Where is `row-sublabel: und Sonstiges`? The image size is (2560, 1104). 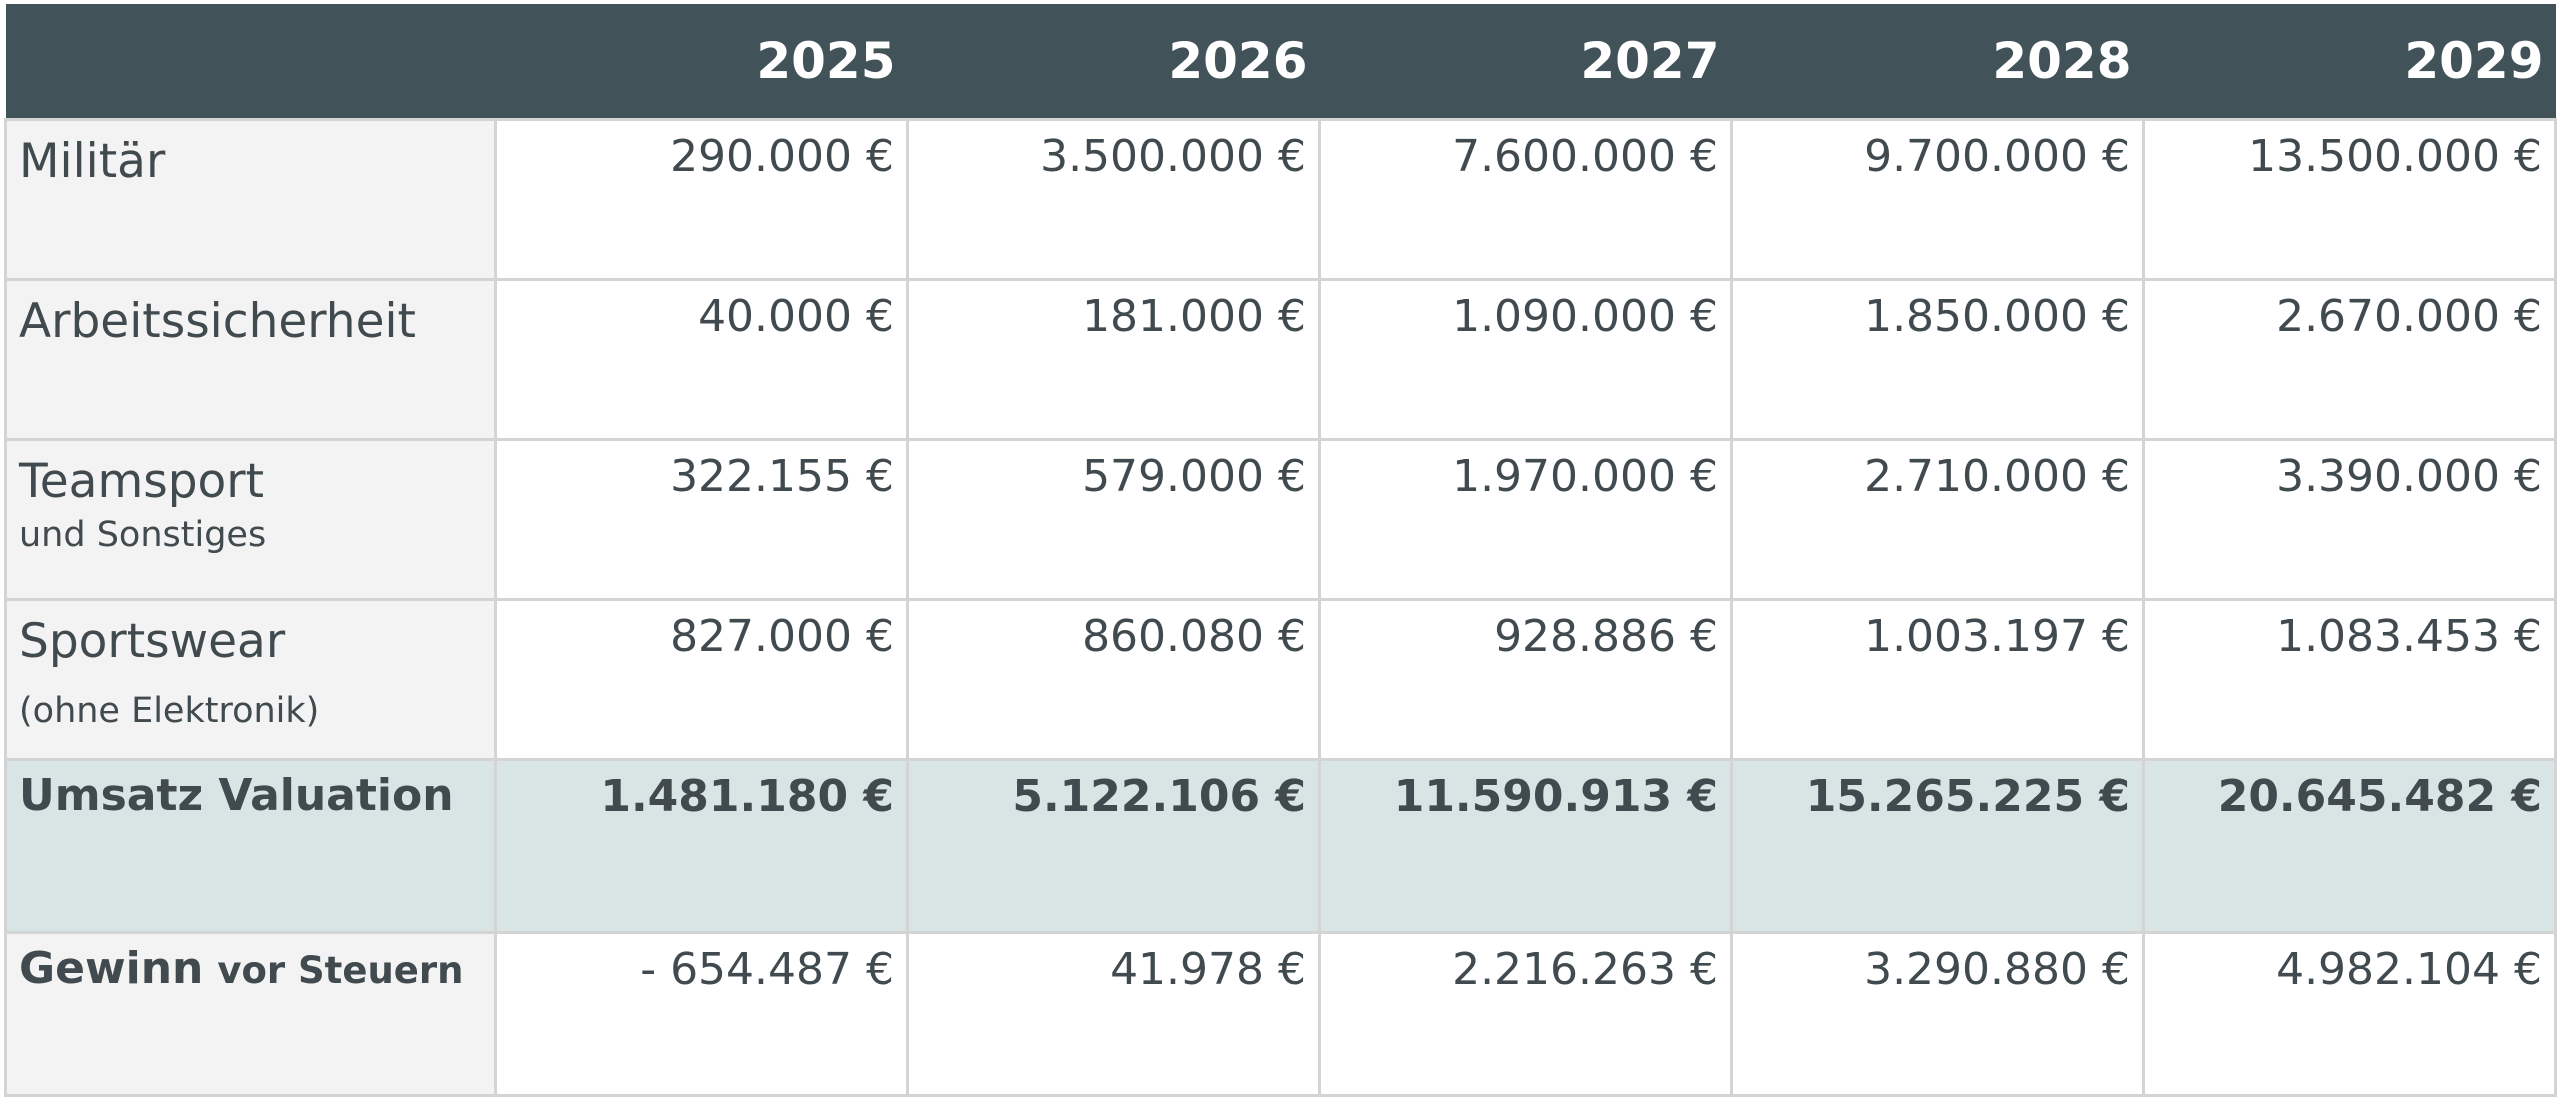
row-sublabel: und Sonstiges is located at coordinates (143, 535).